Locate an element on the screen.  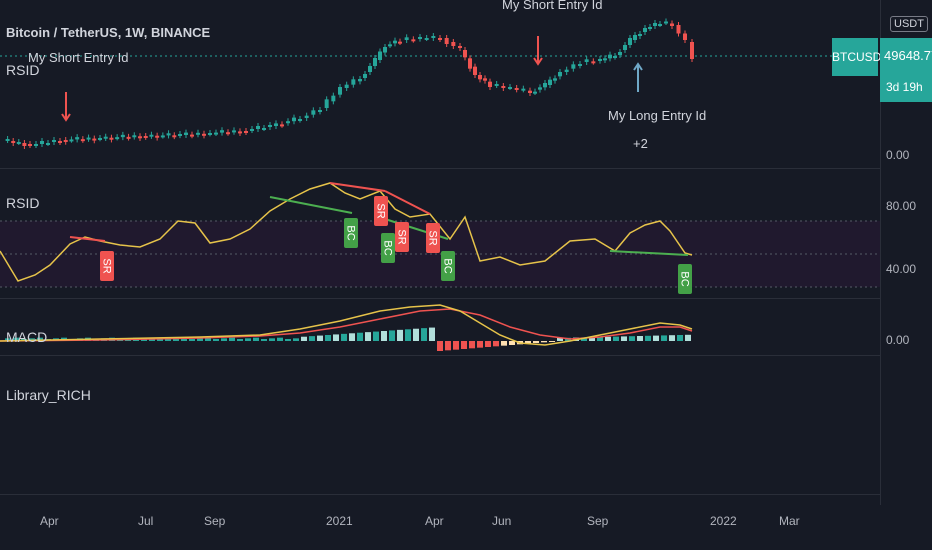
ticker-badge: BTCUSDT is located at coordinates (860, 57).